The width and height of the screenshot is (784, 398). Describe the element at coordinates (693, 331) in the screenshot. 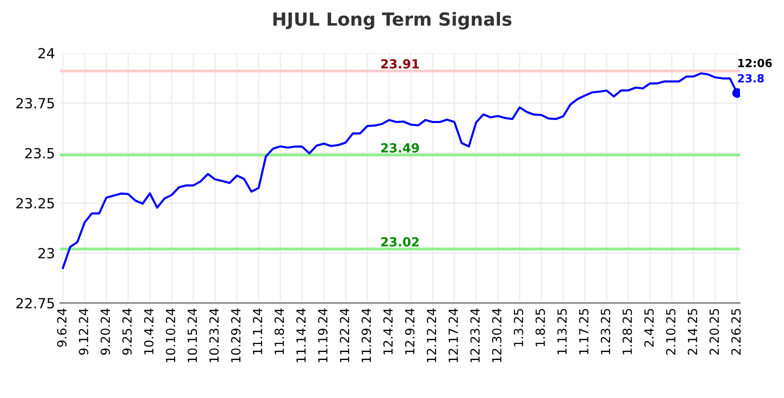

I see `x-tick-label: 2.14.25` at that location.